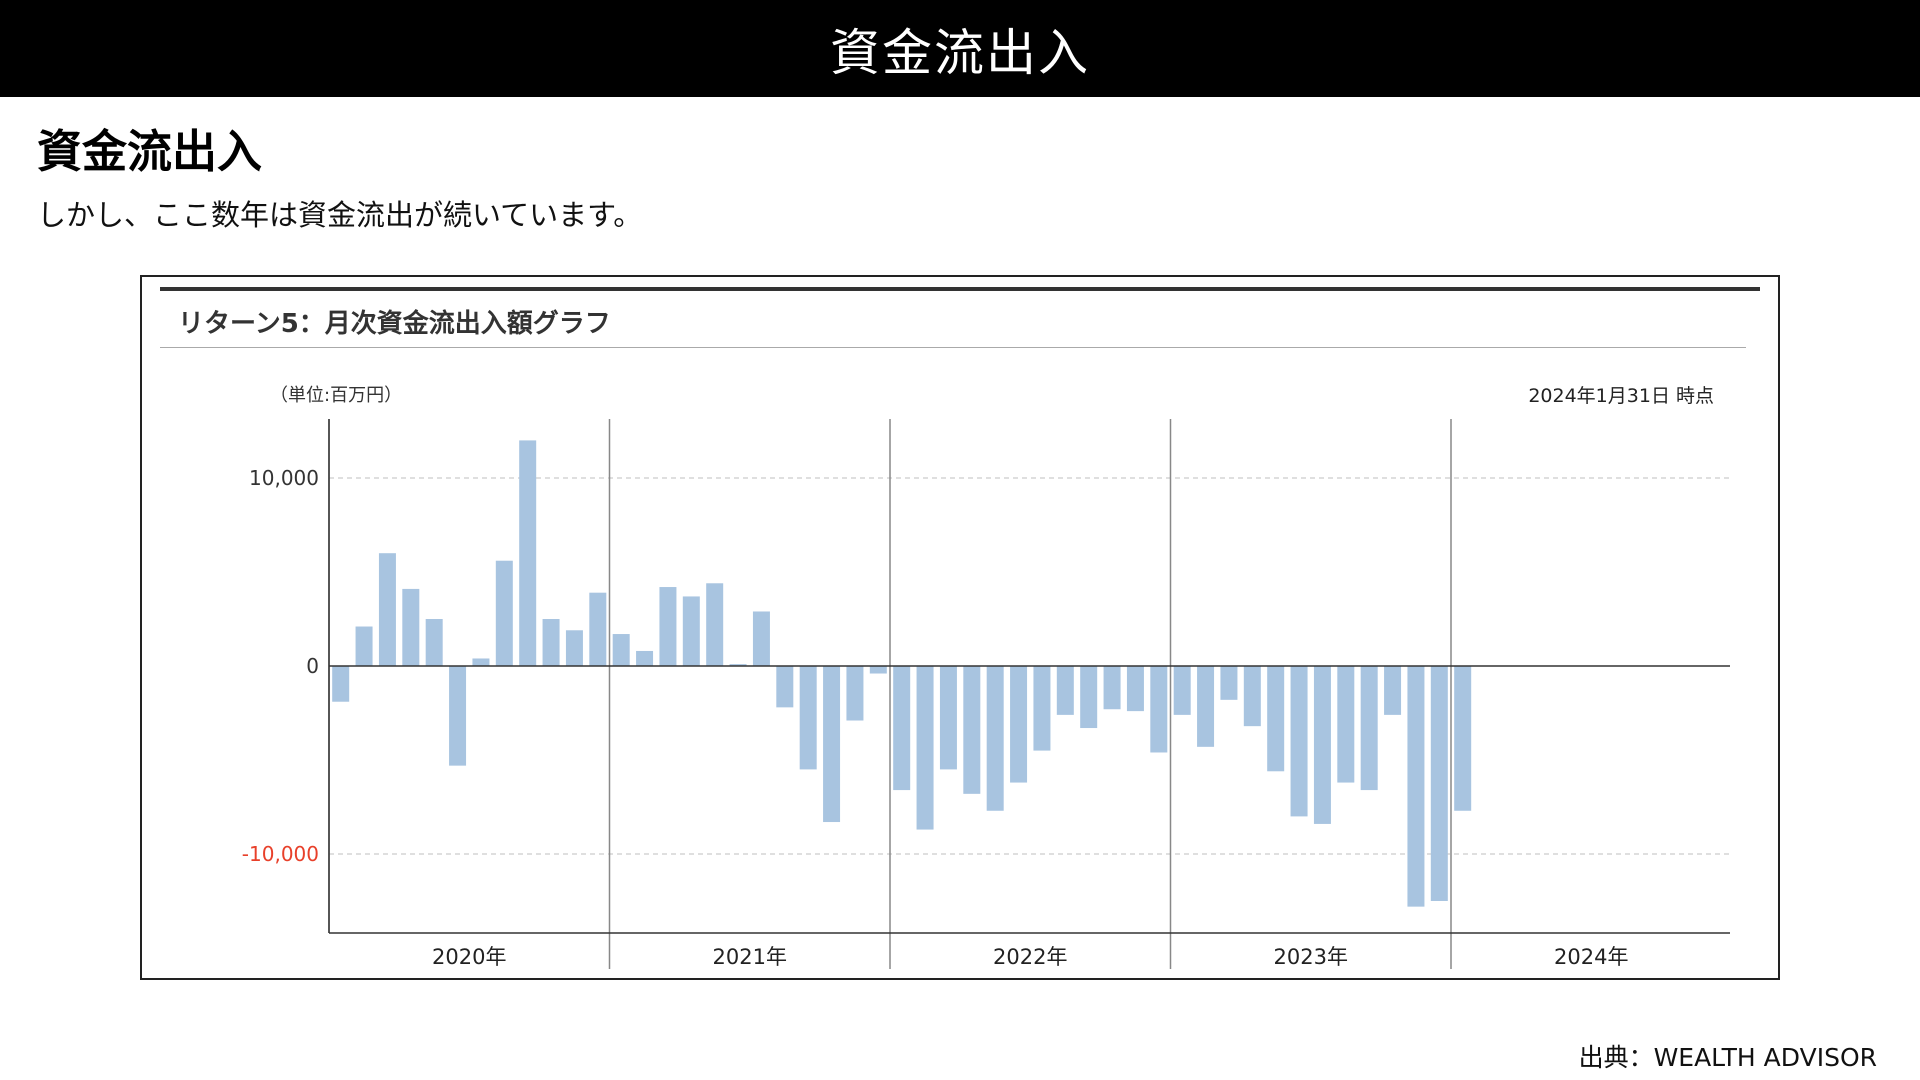 The image size is (1920, 1080). What do you see at coordinates (1206, 706) in the screenshot?
I see `bar-2023-02: 2023-02: -4,300` at bounding box center [1206, 706].